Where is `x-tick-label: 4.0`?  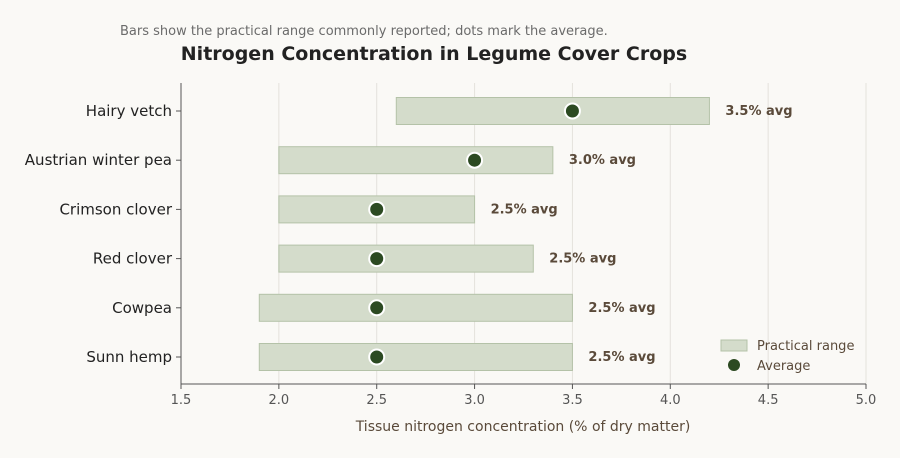
x-tick-label: 4.0 is located at coordinates (670, 400).